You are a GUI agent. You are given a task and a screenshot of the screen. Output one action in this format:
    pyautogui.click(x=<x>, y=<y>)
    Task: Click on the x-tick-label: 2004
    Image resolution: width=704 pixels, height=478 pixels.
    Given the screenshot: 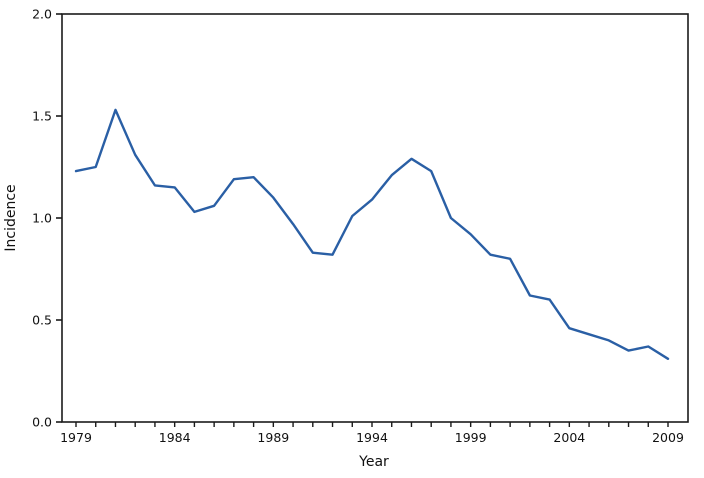 What is the action you would take?
    pyautogui.click(x=569, y=437)
    